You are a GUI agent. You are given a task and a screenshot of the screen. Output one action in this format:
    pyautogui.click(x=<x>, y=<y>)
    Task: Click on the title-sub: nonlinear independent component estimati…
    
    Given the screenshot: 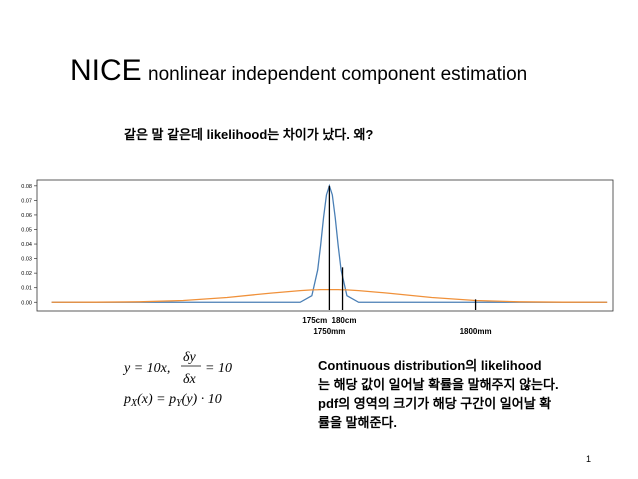 What is the action you would take?
    pyautogui.click(x=337, y=74)
    